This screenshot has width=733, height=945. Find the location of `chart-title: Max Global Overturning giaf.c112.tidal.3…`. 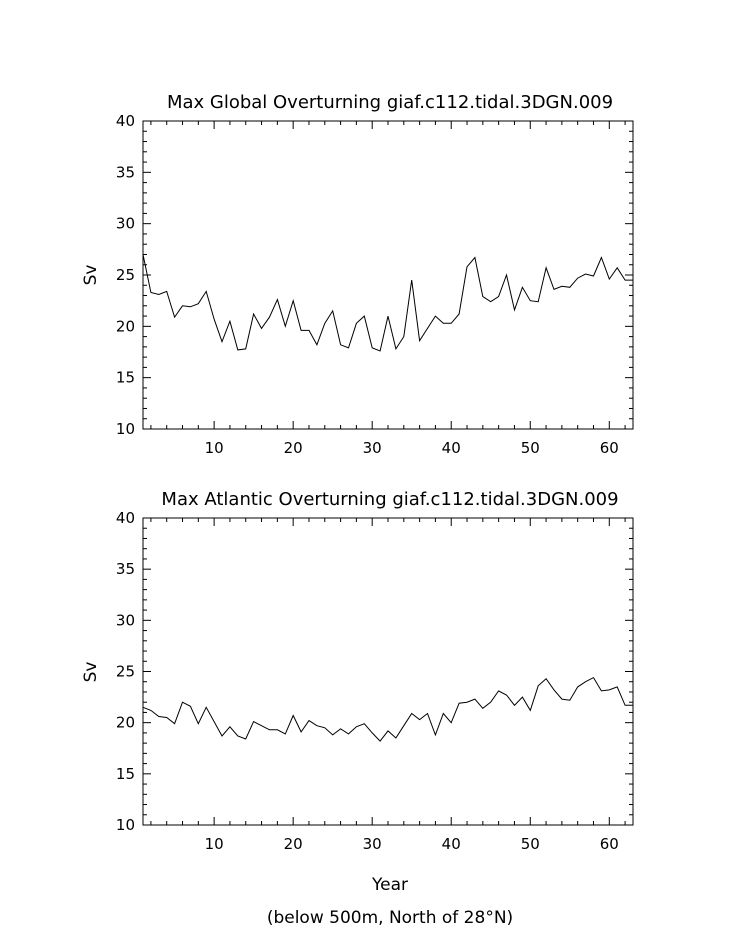

chart-title: Max Global Overturning giaf.c112.tidal.3… is located at coordinates (390, 102).